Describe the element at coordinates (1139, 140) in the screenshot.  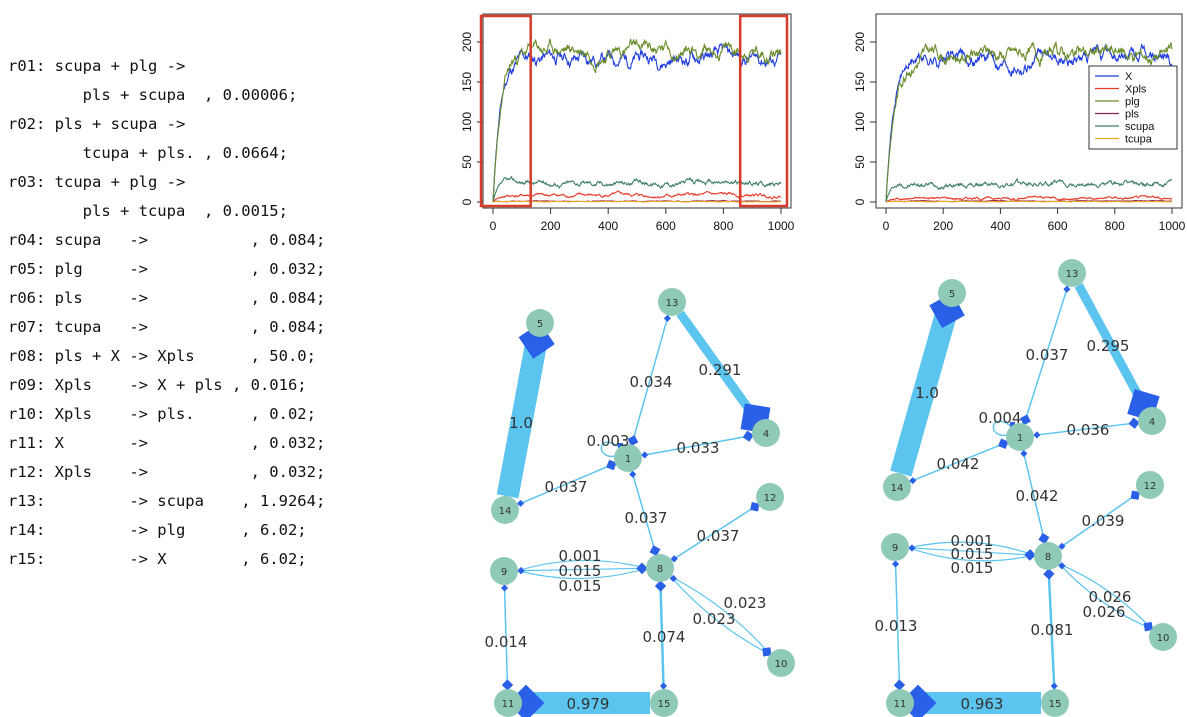
I see `legend-label-tcupa: tcupa` at that location.